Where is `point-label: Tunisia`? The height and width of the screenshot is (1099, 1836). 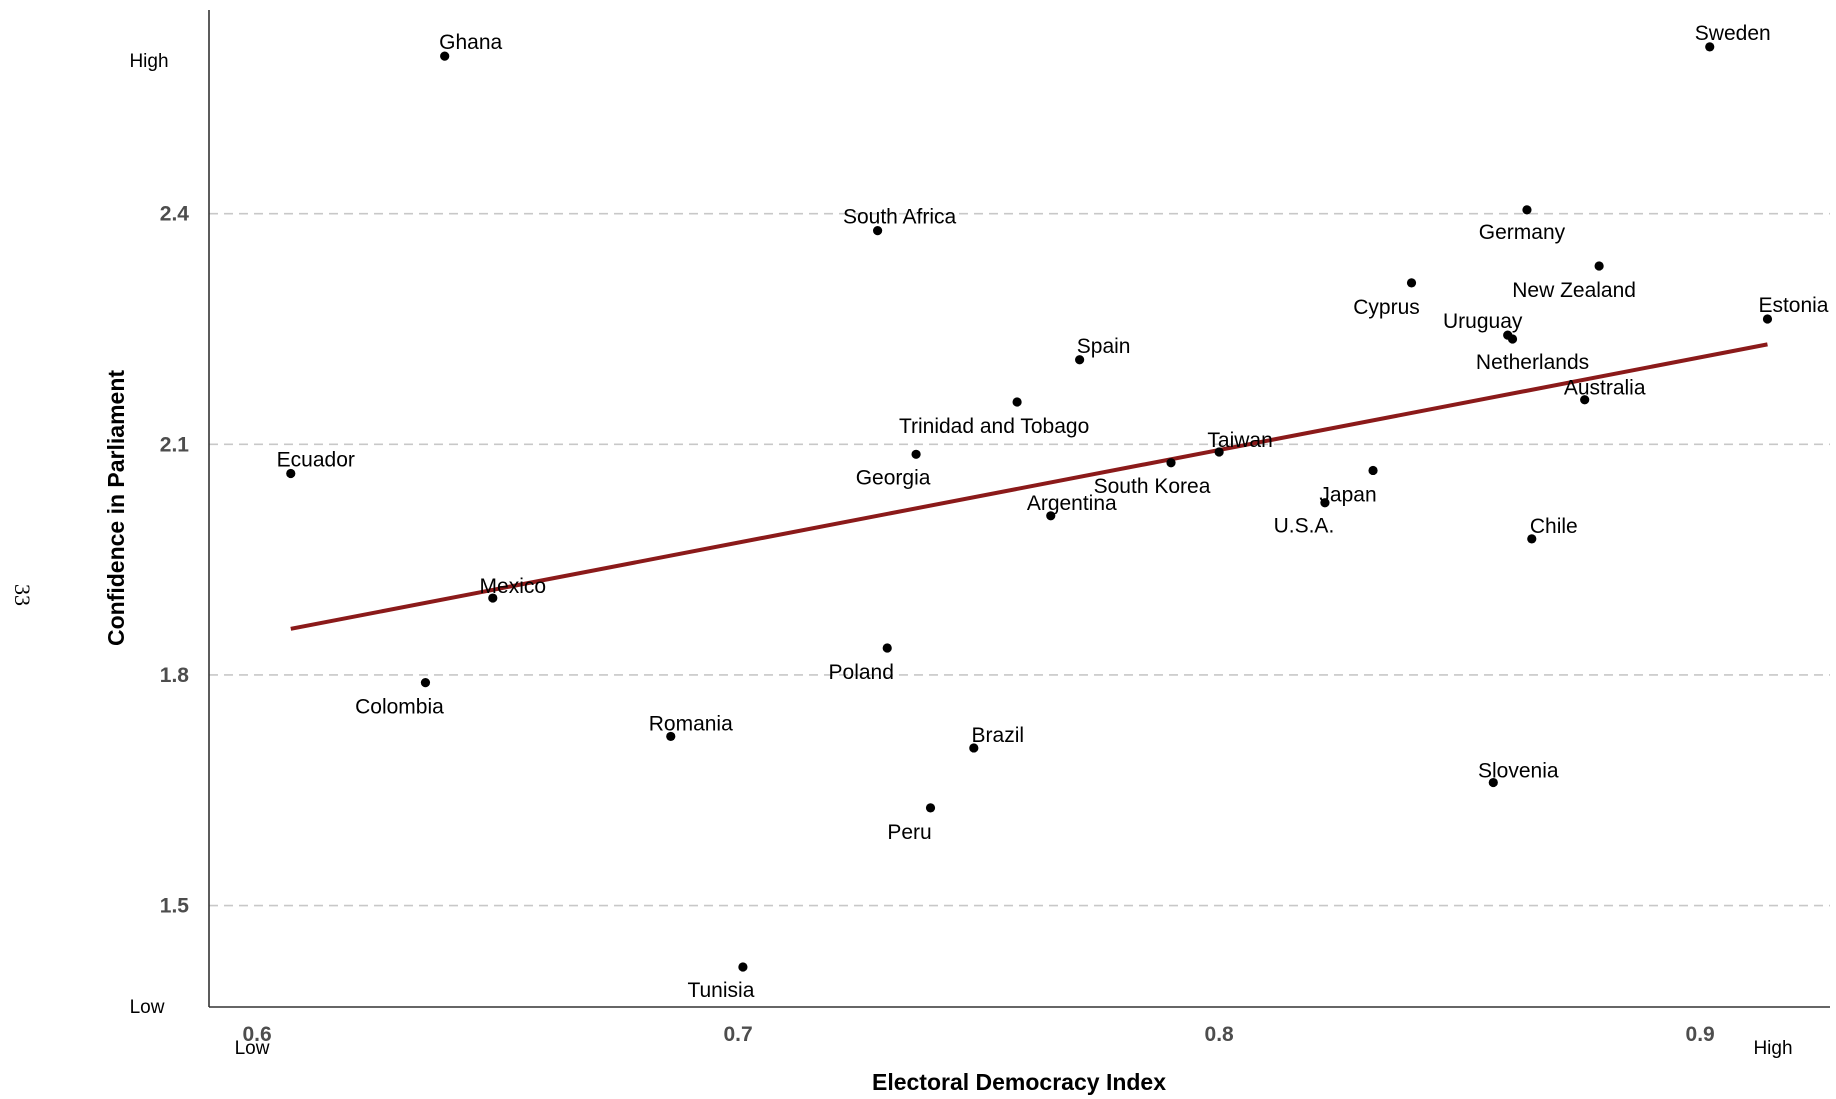
point-label: Tunisia is located at coordinates (720, 990).